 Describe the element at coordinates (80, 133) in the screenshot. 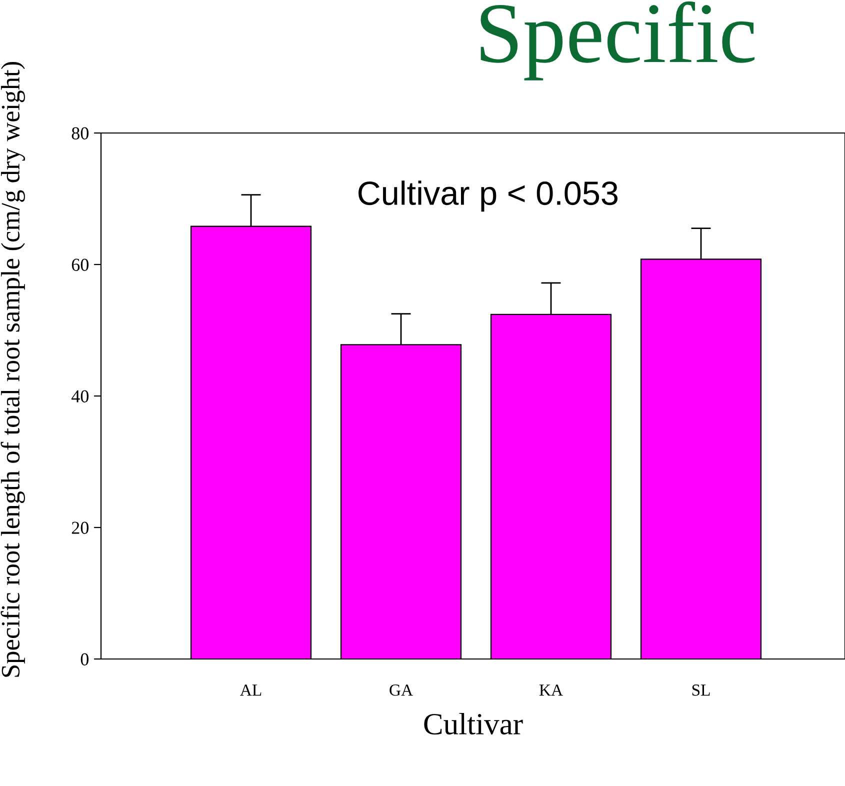

I see `y-tick-label: 80` at that location.